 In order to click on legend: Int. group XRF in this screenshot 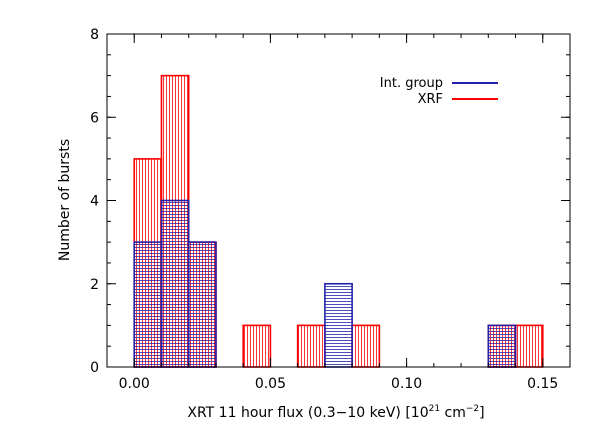, I will do `click(439, 91)`.